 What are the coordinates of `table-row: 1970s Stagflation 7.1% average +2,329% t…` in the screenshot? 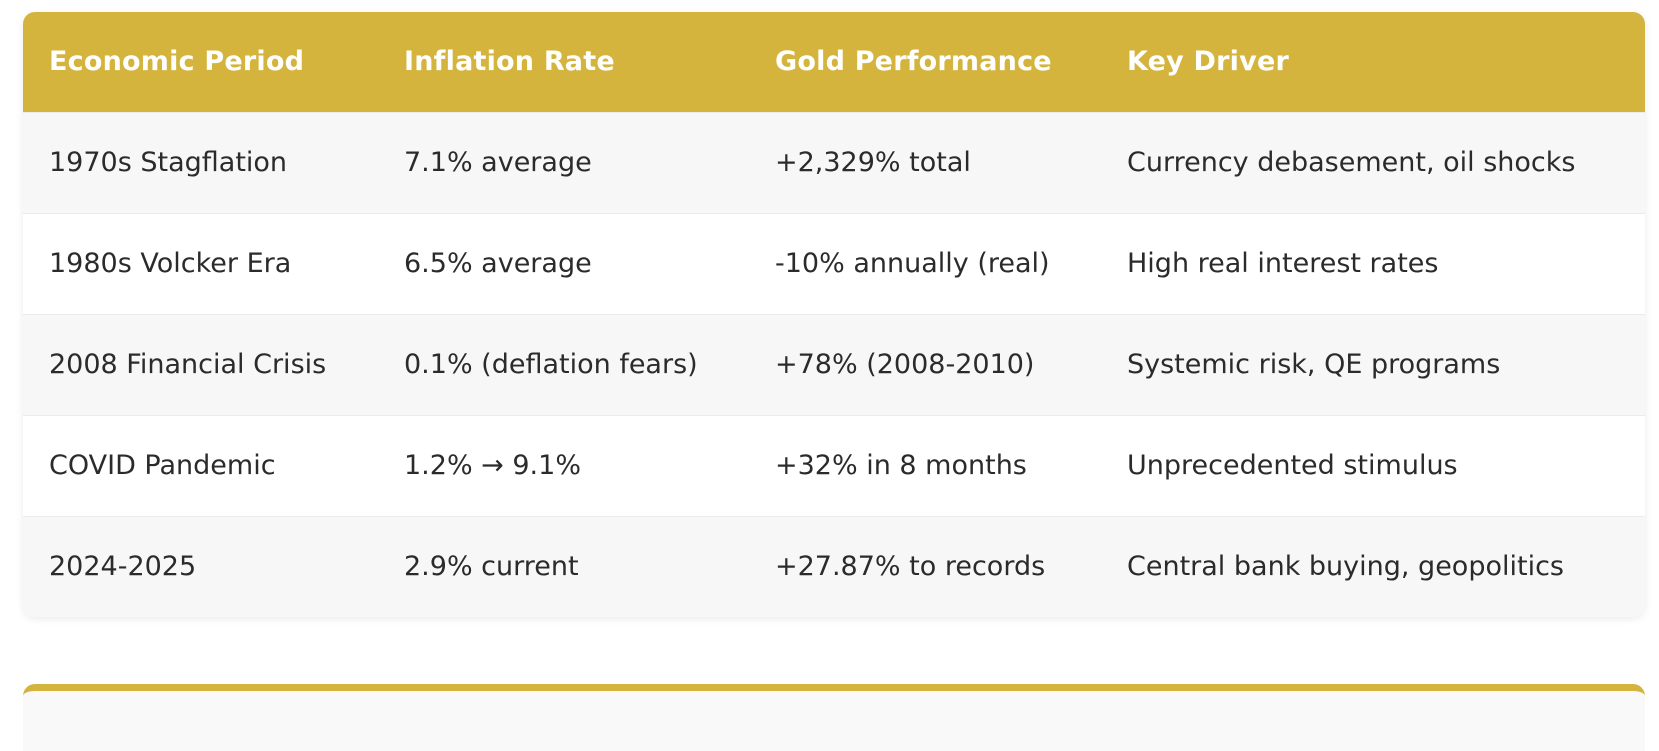 It's located at (834, 162).